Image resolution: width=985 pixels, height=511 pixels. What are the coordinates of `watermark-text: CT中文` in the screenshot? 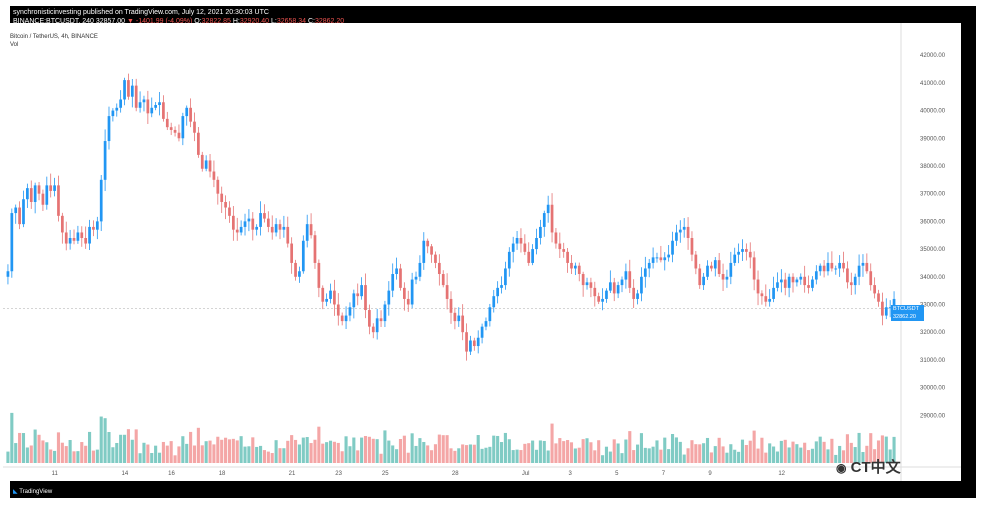 It's located at (875, 467).